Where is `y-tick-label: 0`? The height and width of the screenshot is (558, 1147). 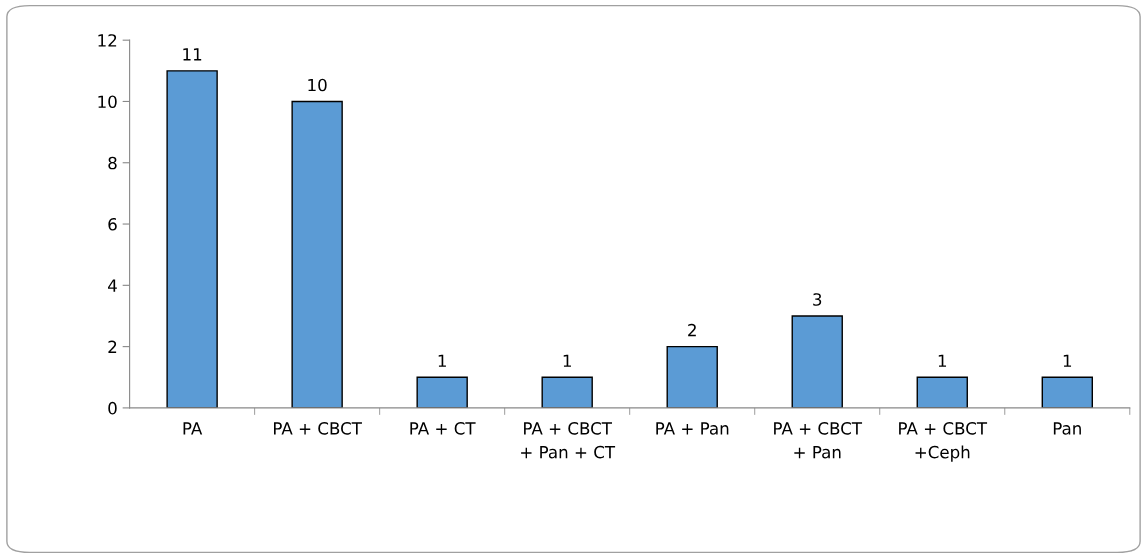
y-tick-label: 0 is located at coordinates (112, 408).